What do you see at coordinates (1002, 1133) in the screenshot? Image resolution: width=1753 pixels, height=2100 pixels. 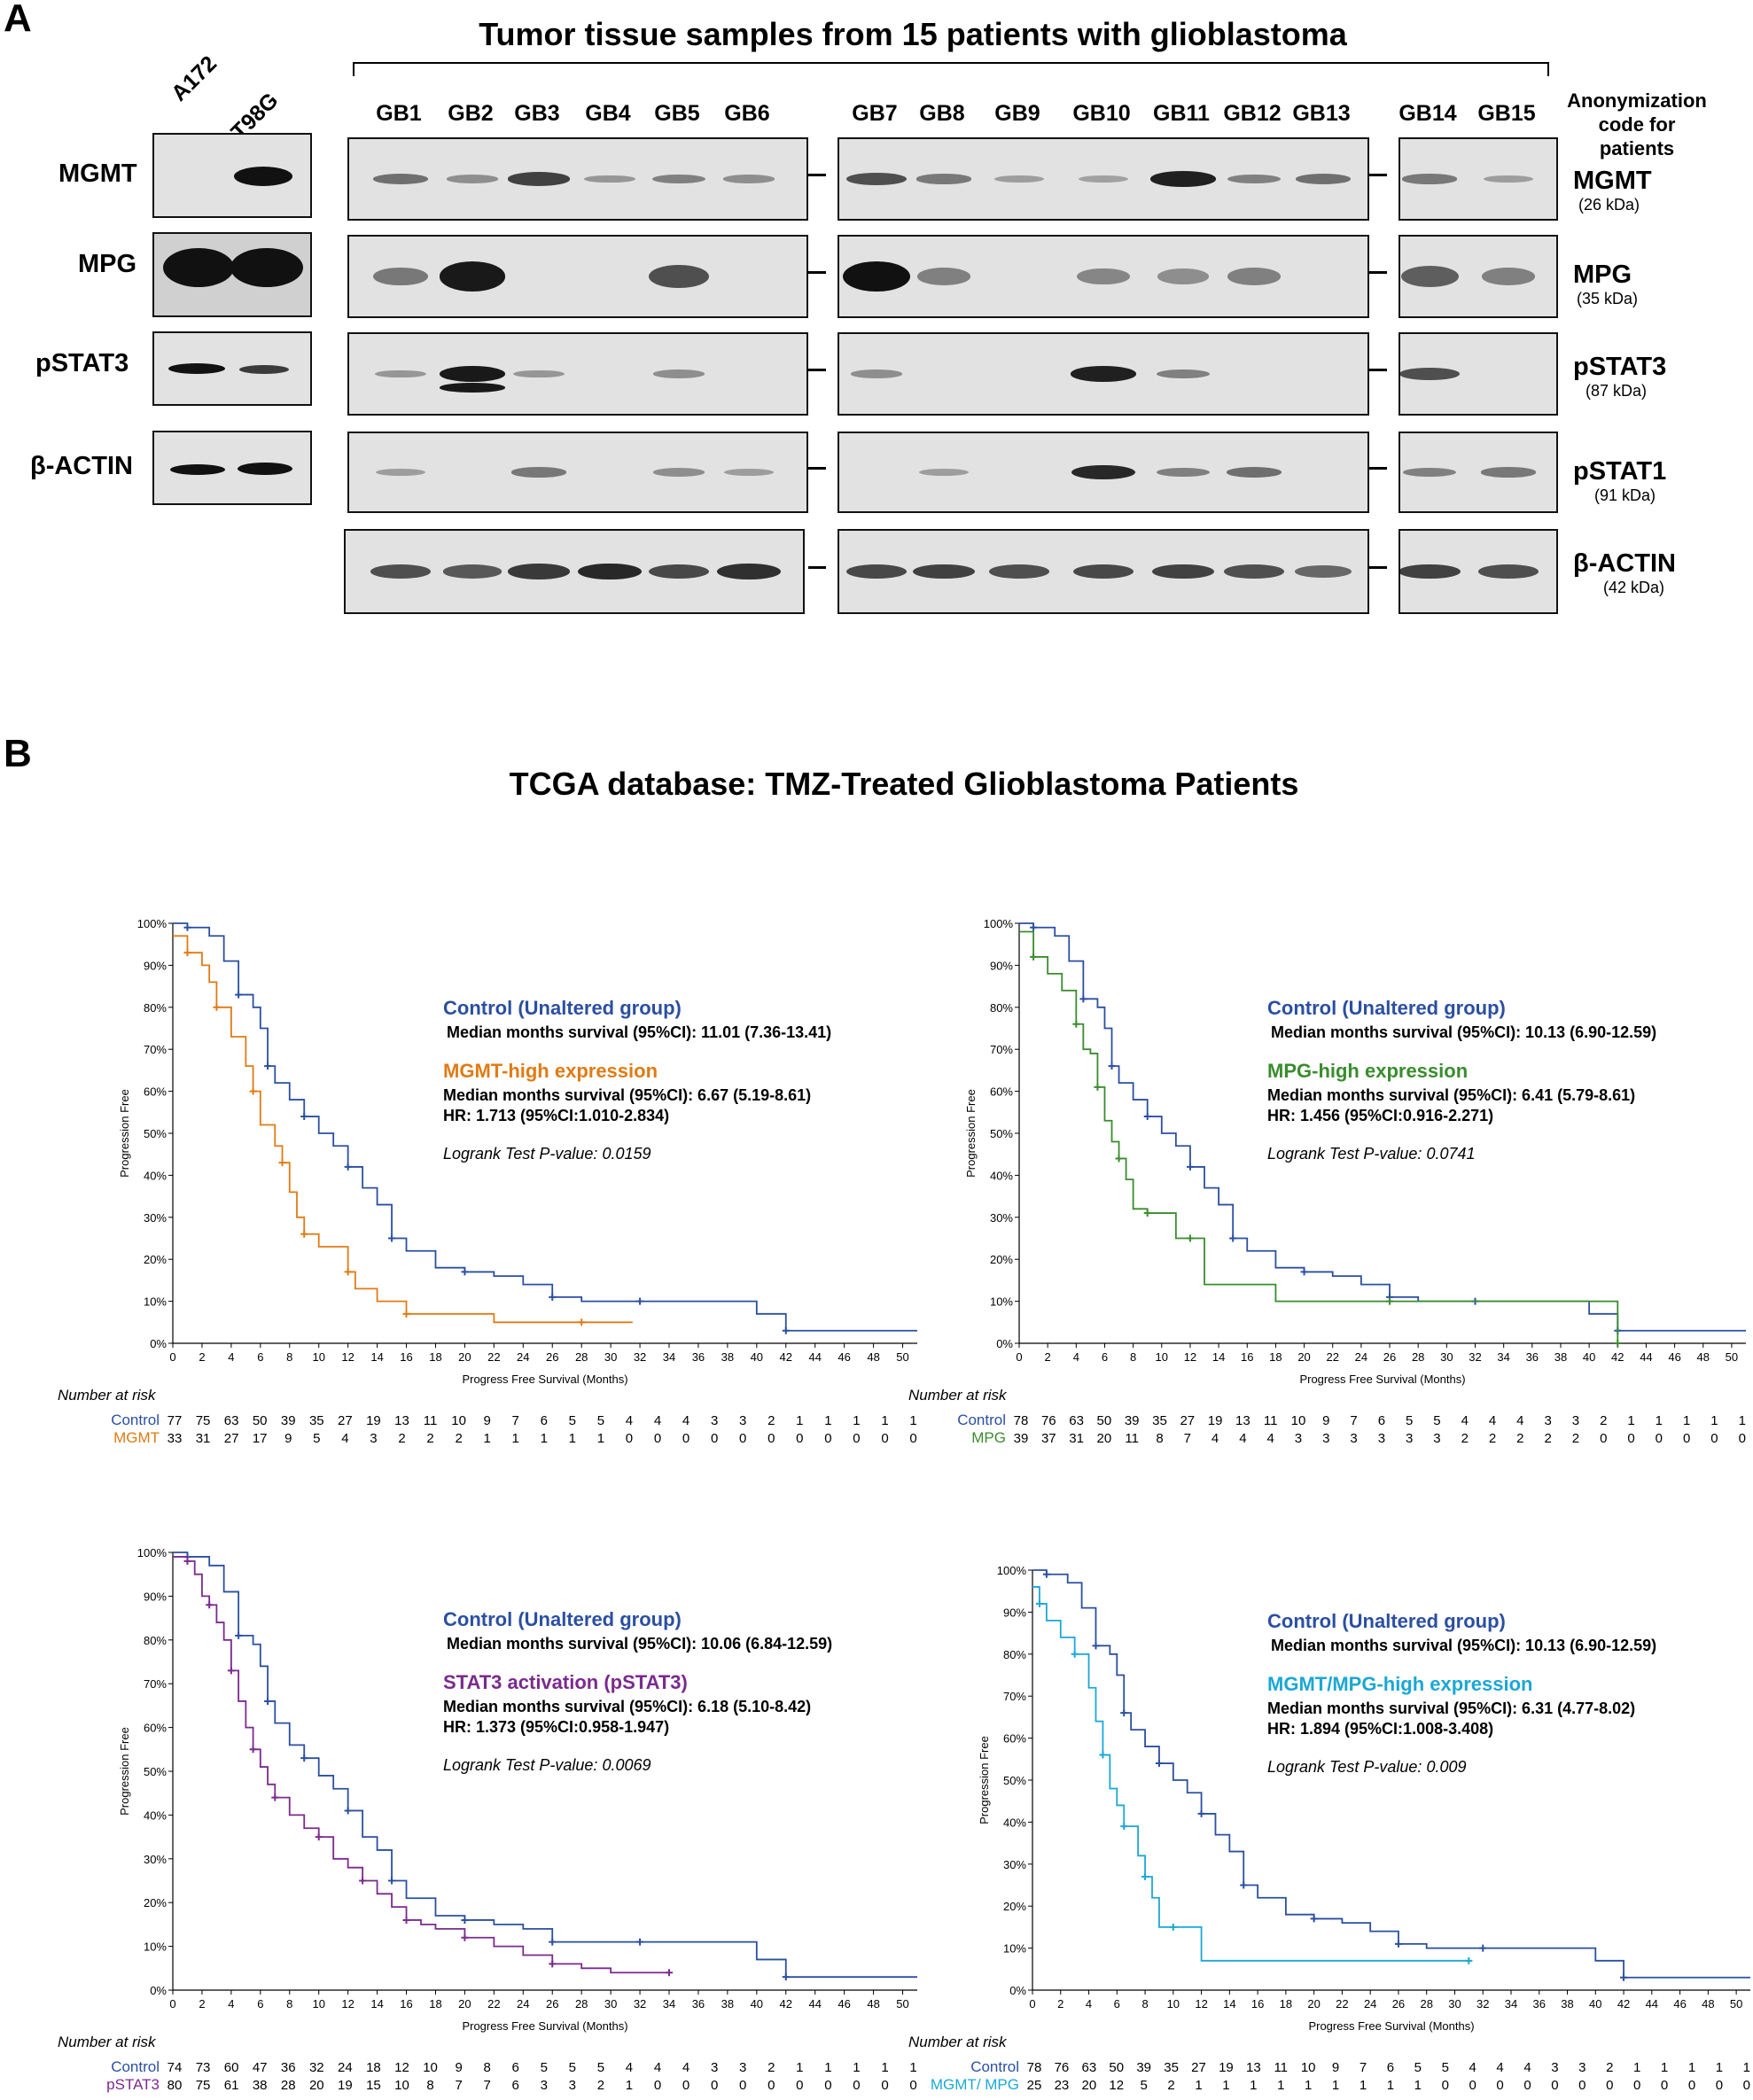 I see `y-tick-label: 50%` at bounding box center [1002, 1133].